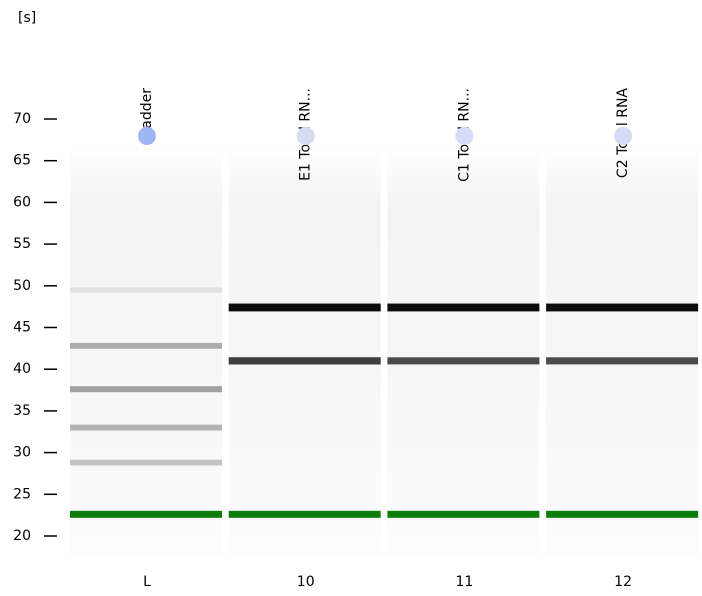 This screenshot has width=702, height=596. What do you see at coordinates (22, 328) in the screenshot?
I see `y-tick-label: 45` at bounding box center [22, 328].